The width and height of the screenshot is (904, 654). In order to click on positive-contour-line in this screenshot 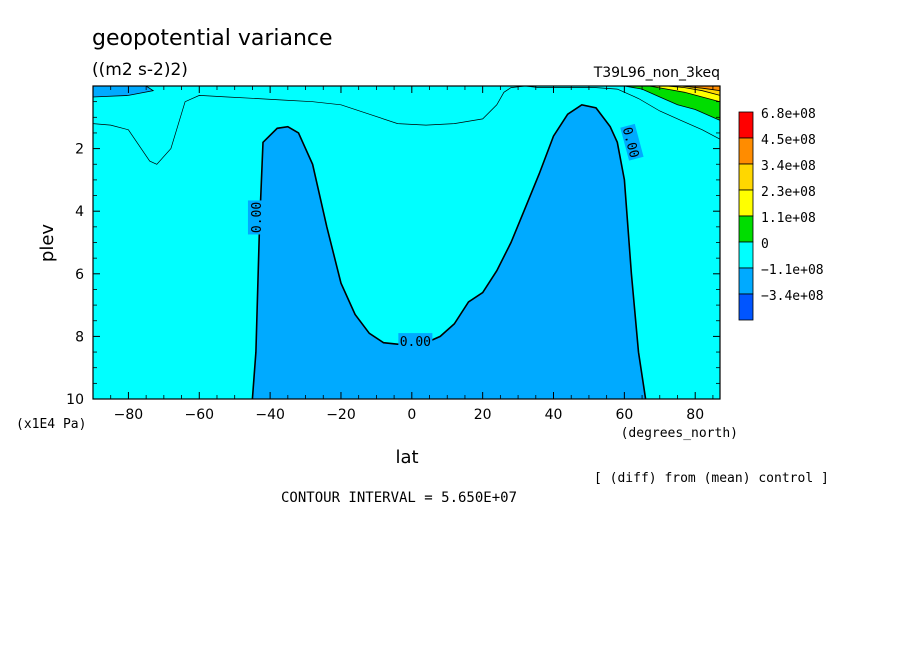, I will do `click(406, 125)`.